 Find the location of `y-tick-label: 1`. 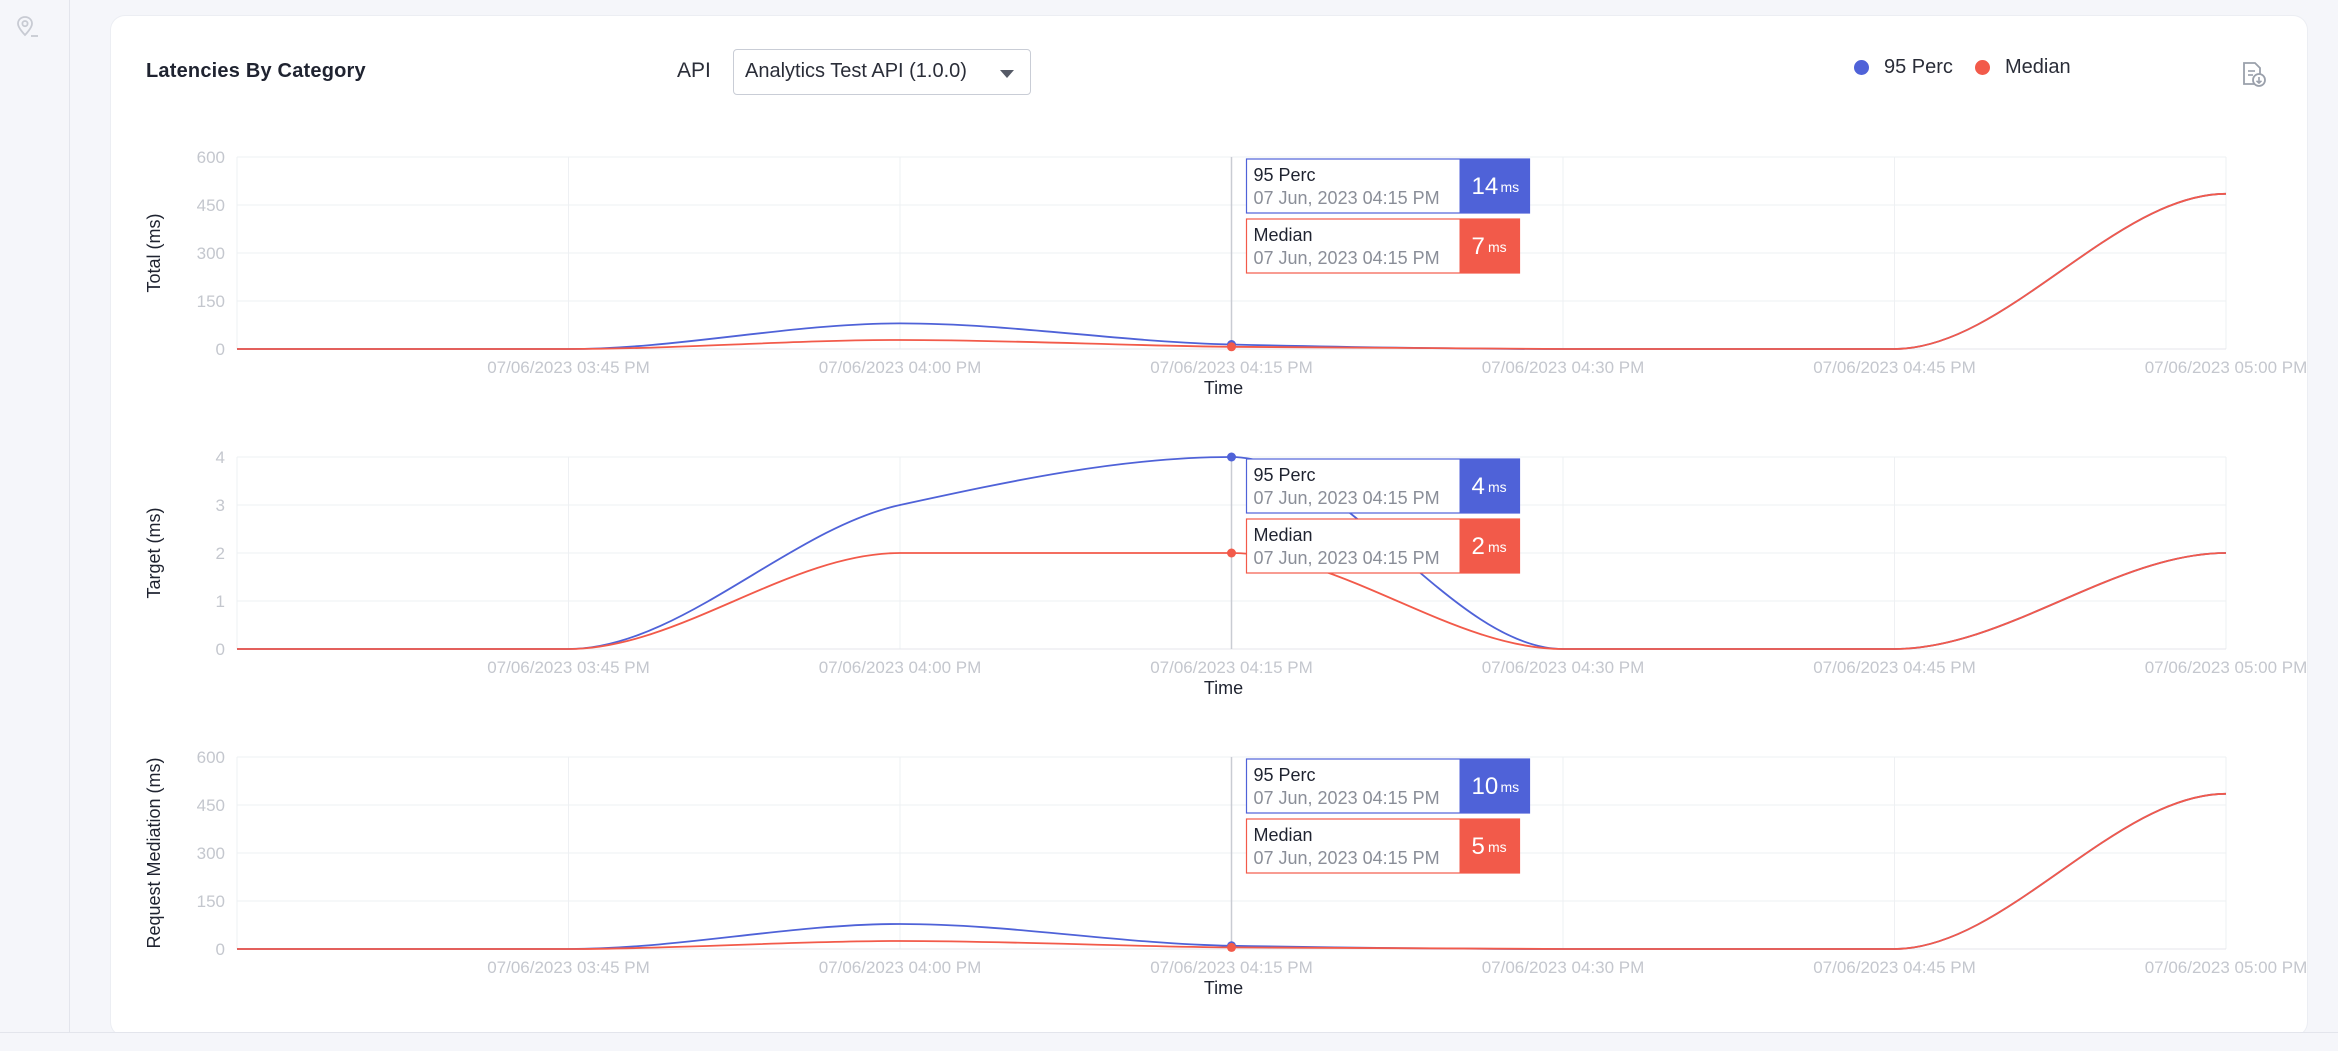

y-tick-label: 1 is located at coordinates (220, 601).